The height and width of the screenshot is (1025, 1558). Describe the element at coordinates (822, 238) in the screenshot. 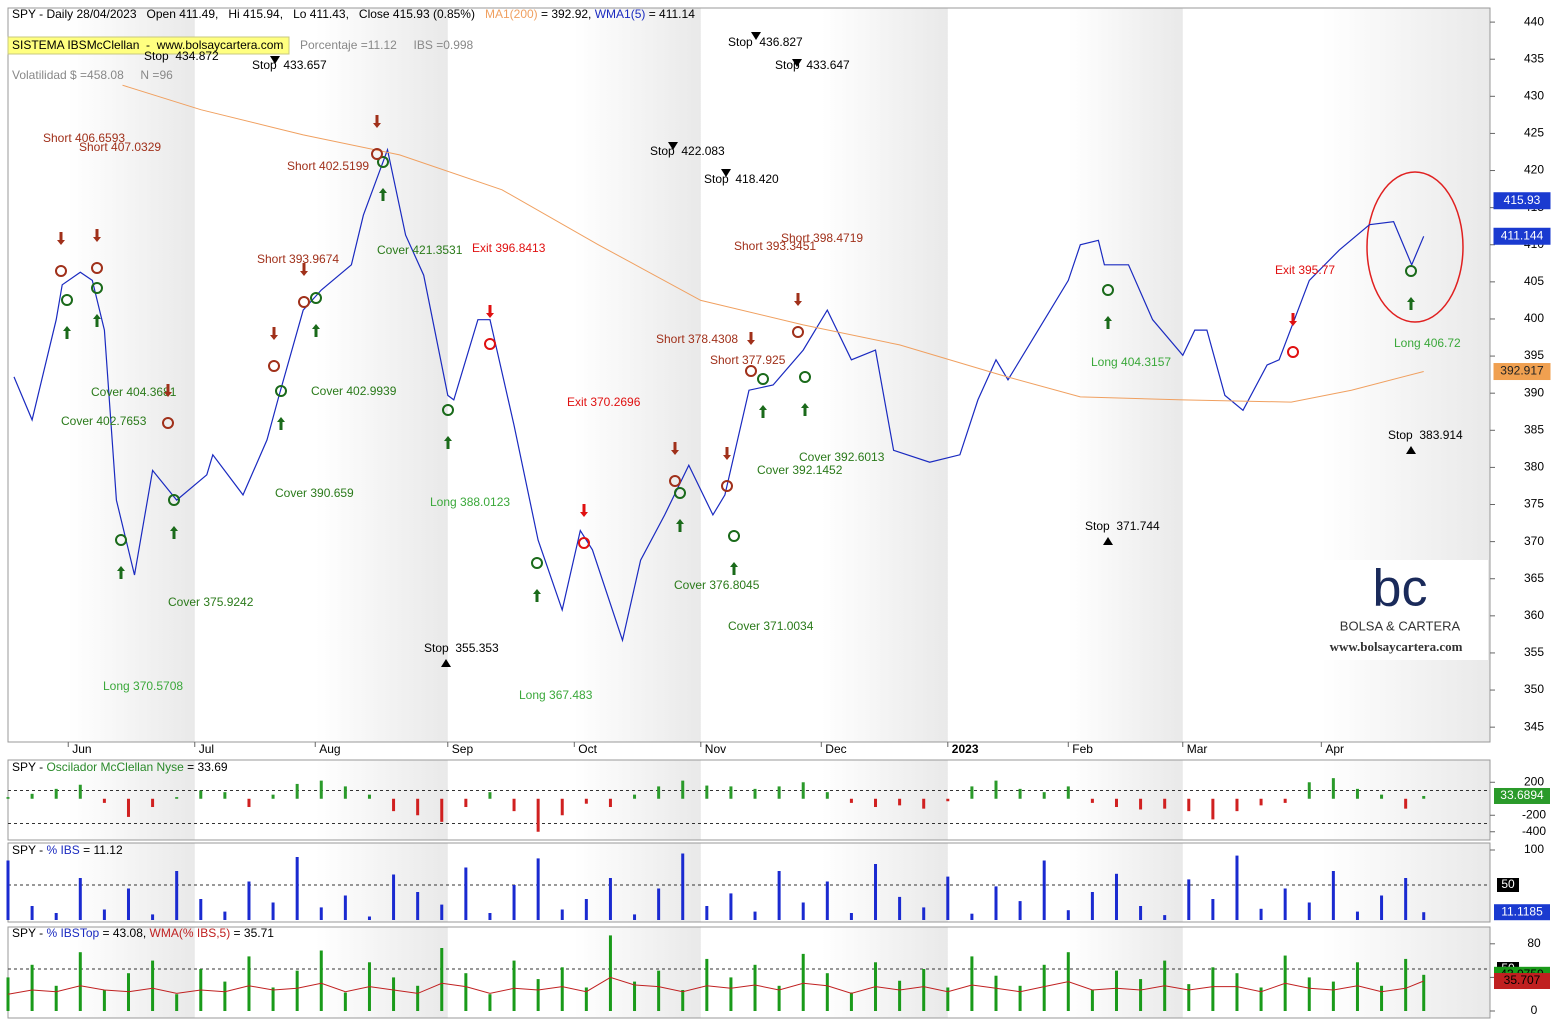

I see `signal-label: Short 398.4719` at that location.